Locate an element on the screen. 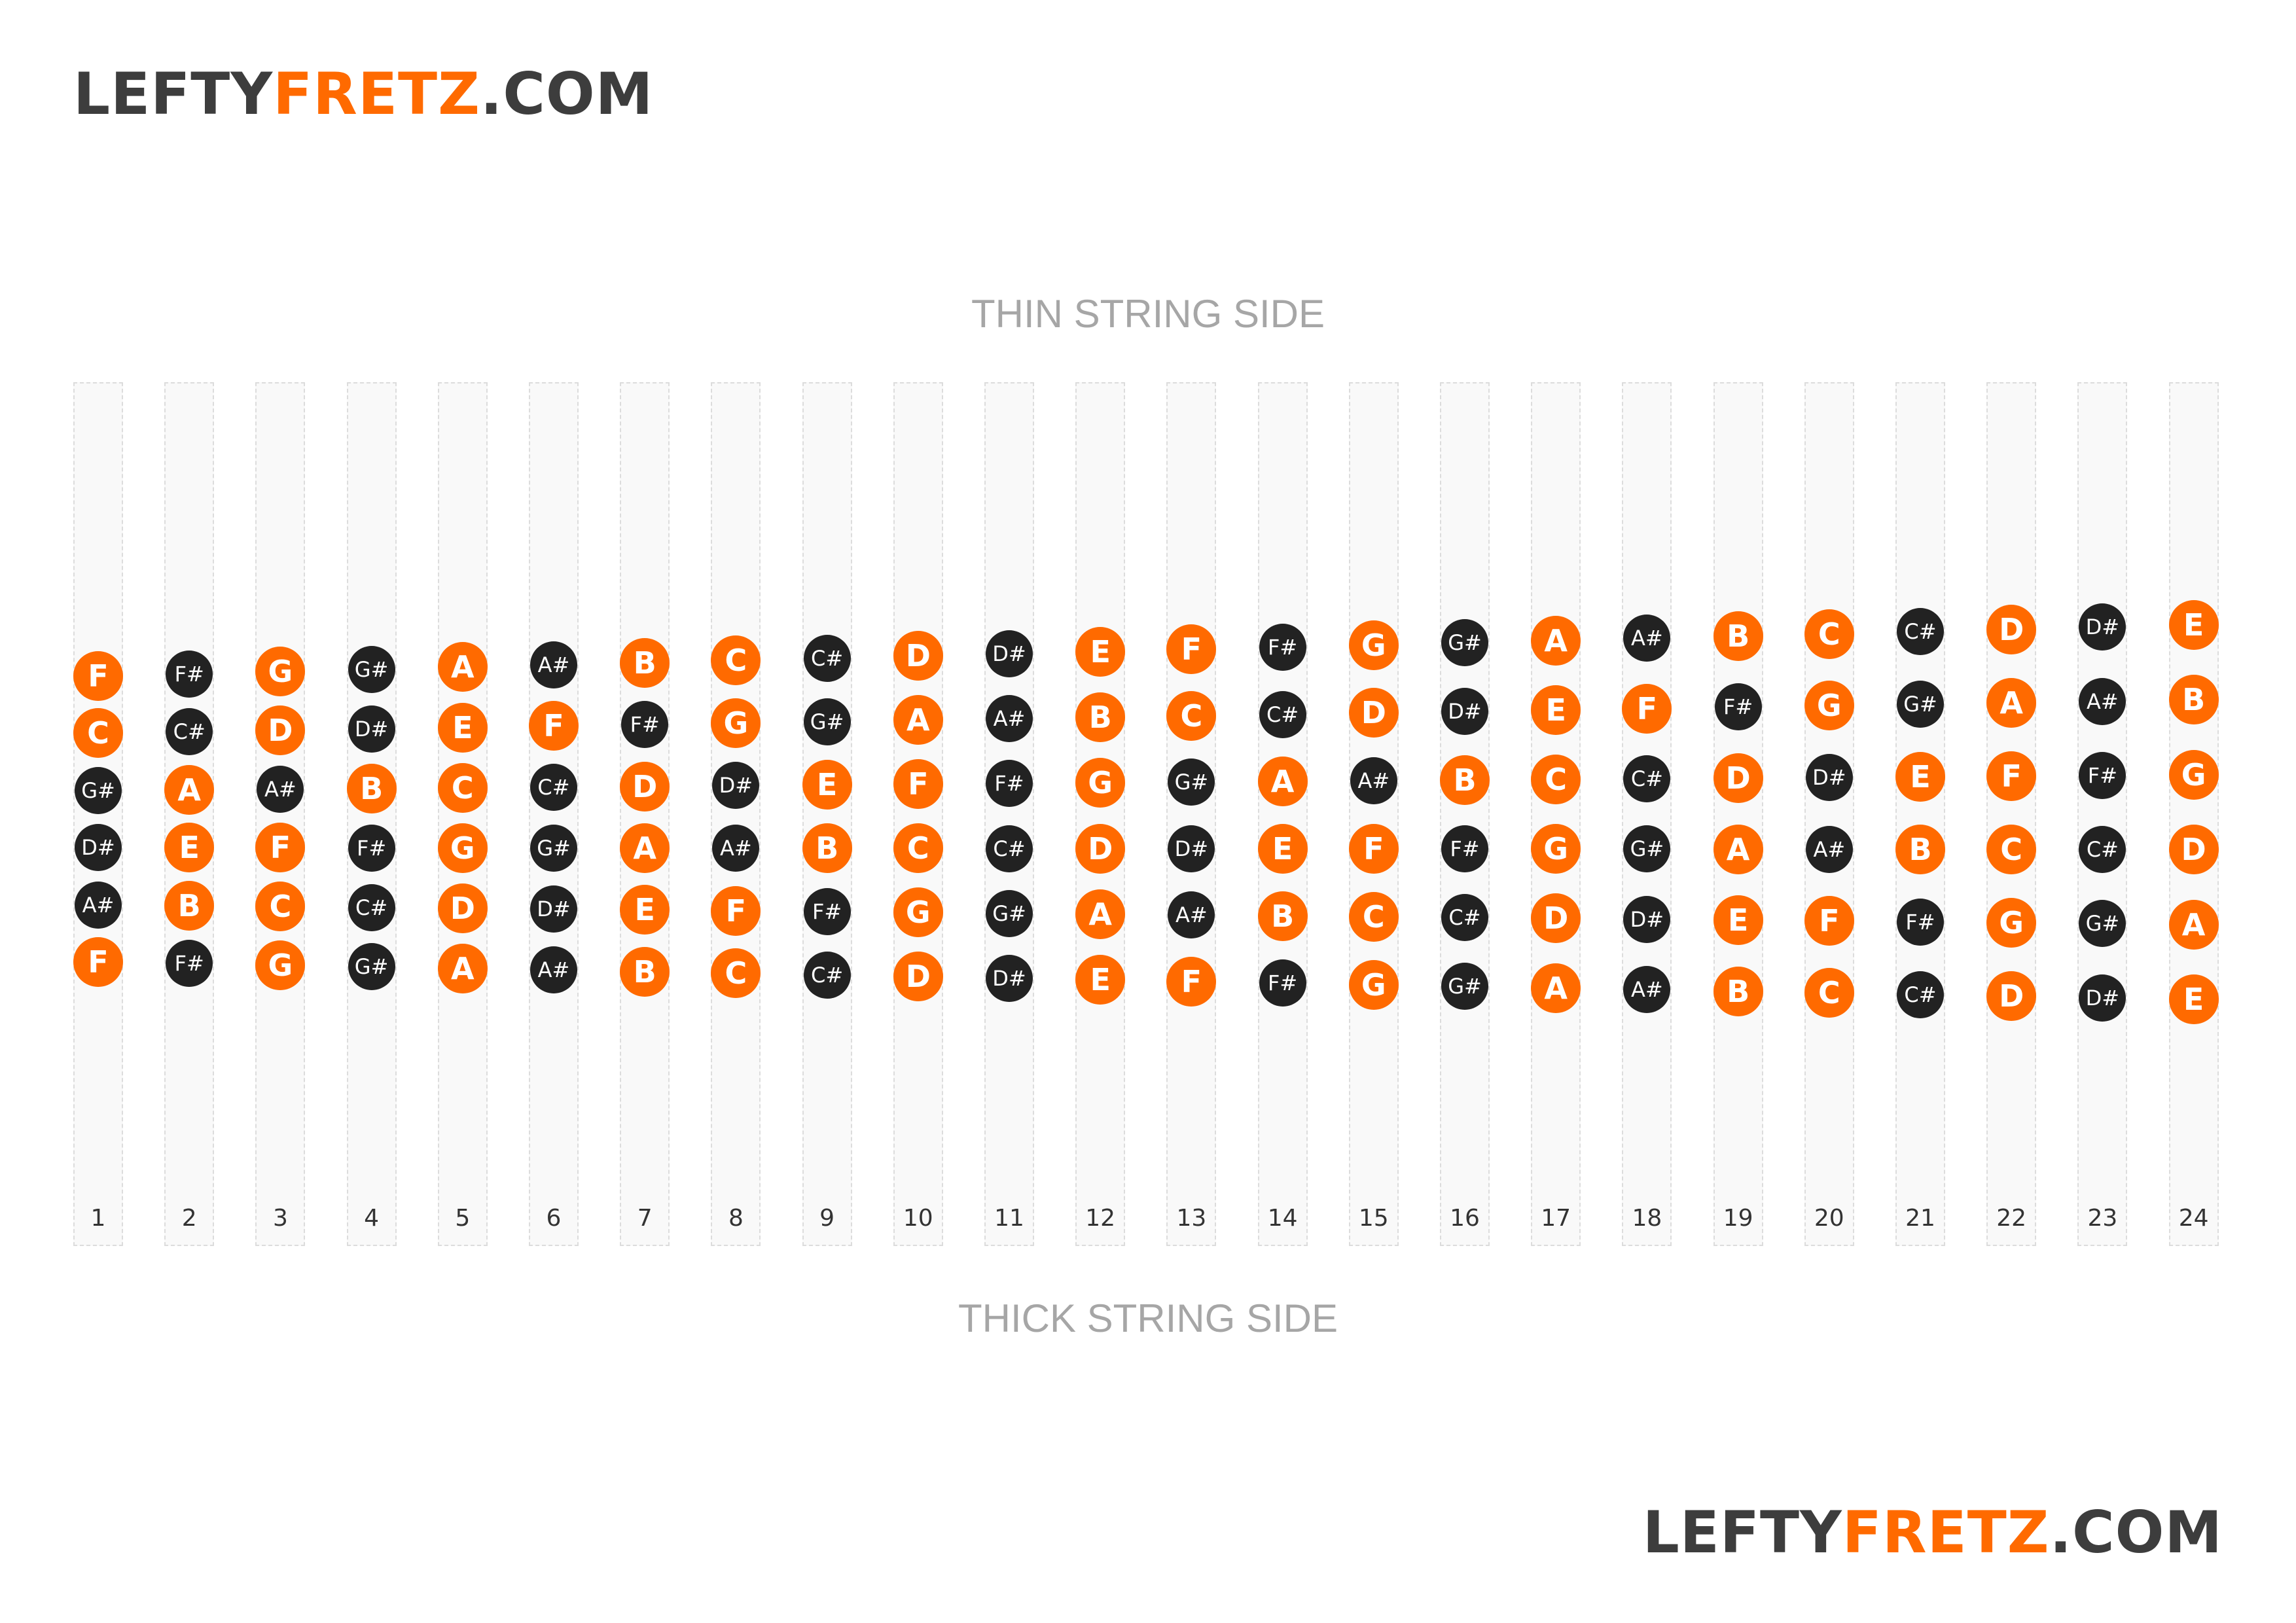  fret-number: 21 is located at coordinates (1920, 1218).